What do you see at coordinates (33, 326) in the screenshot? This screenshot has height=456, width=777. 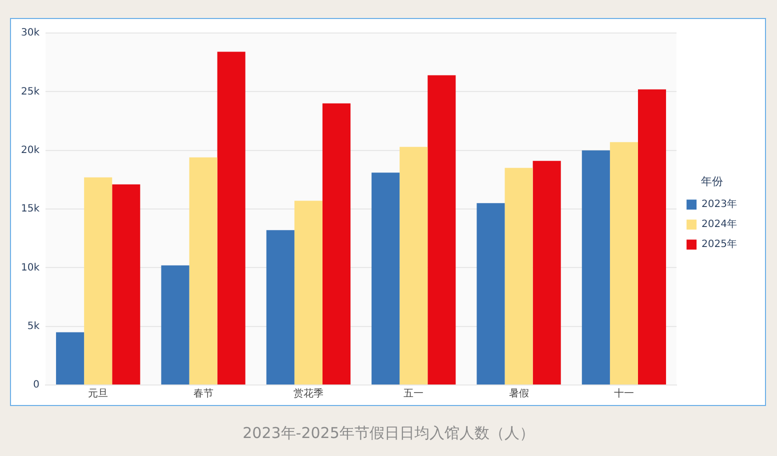 I see `y-tick-label: 5k` at bounding box center [33, 326].